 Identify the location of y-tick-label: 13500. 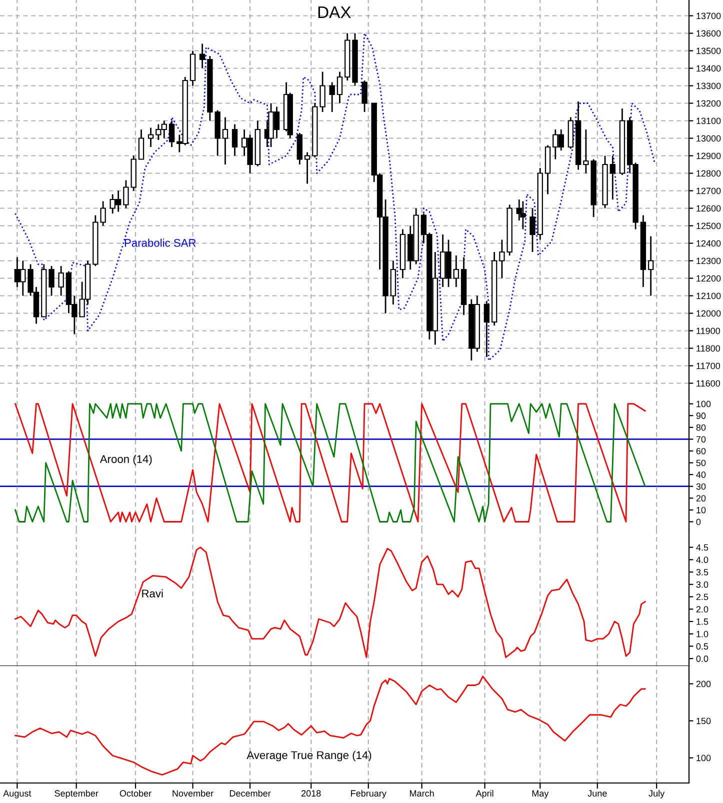
(708, 51).